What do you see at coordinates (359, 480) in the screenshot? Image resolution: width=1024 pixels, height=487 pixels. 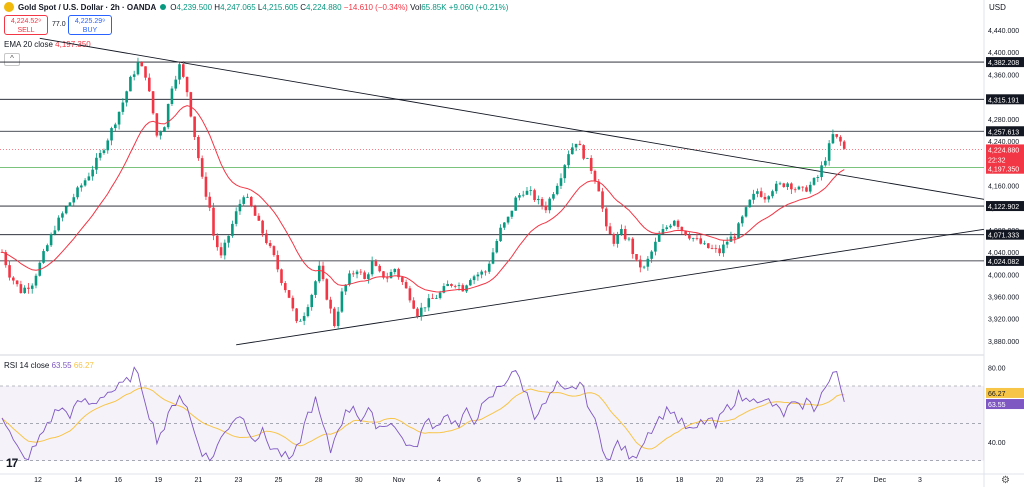 I see `time-tick-label: 30` at bounding box center [359, 480].